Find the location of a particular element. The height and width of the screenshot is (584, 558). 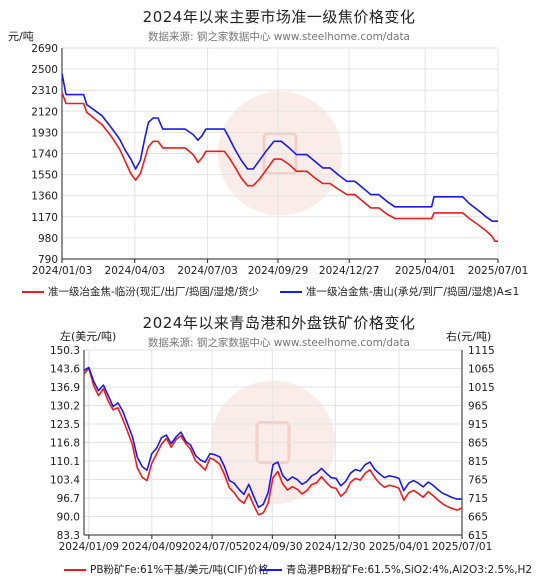

chart-ore-title: 2024年以来青岛港和外盘铁矿价格变化 is located at coordinates (279, 323).